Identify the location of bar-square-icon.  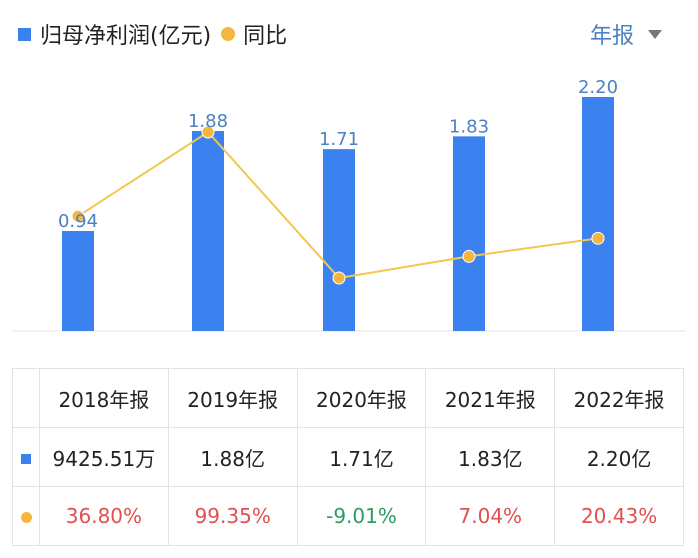
(26, 459).